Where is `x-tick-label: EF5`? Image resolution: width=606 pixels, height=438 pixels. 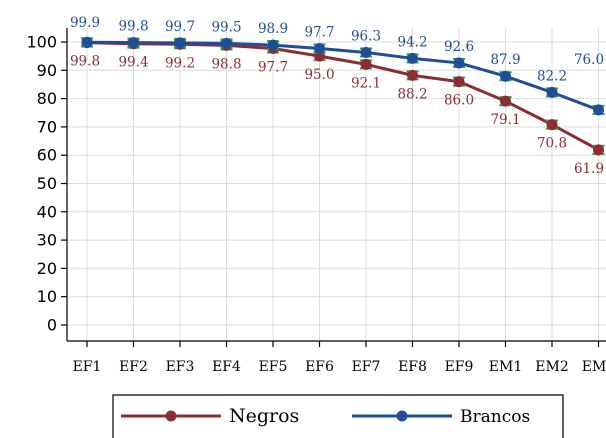
x-tick-label: EF5 is located at coordinates (273, 367).